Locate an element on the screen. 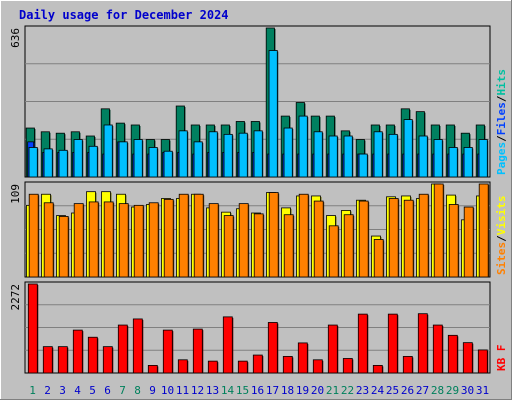 The height and width of the screenshot is (400, 512). x-tick-label: 9 is located at coordinates (152, 390).